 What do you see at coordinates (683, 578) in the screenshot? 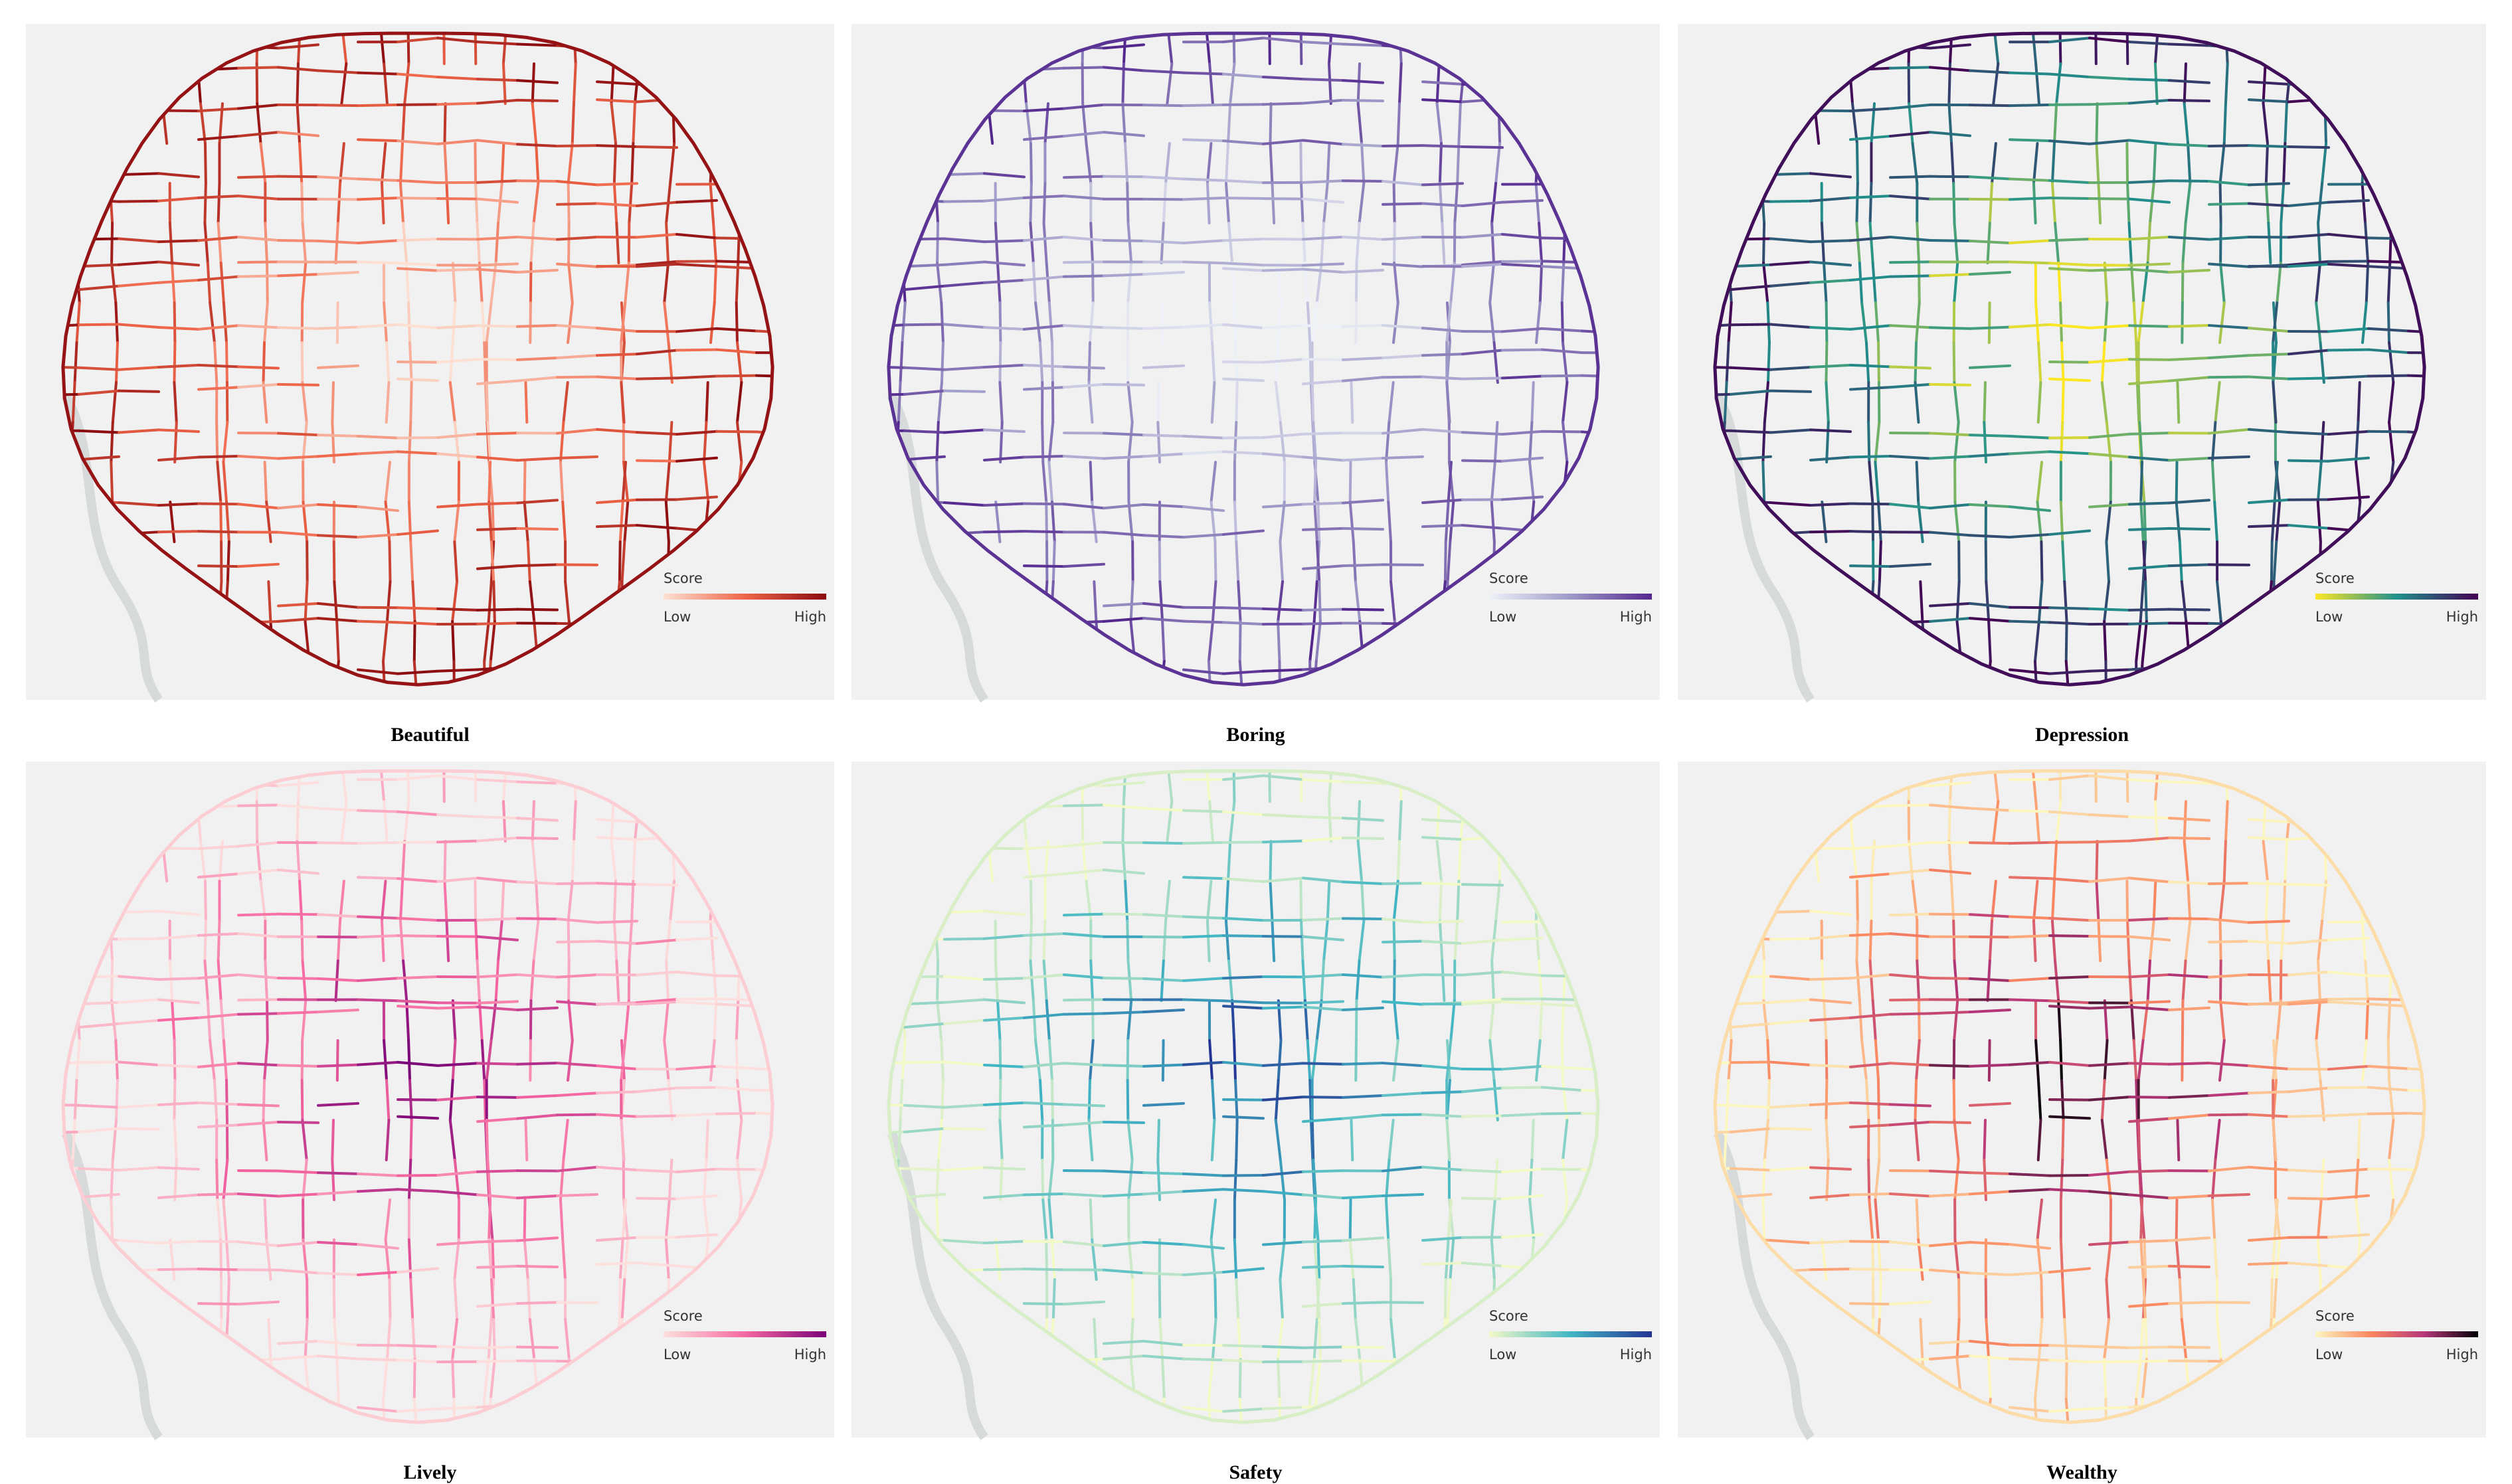
I see `legend-title: Score` at bounding box center [683, 578].